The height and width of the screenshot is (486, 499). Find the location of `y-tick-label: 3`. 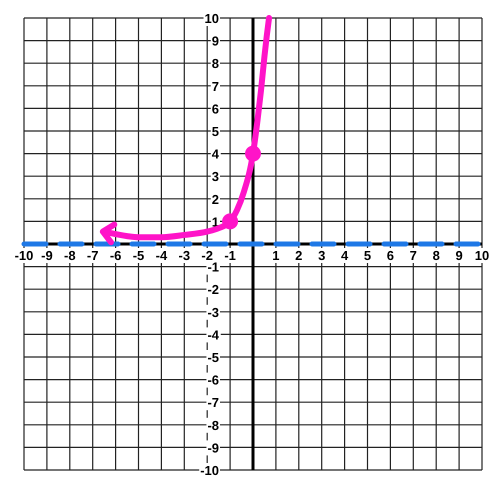

y-tick-label: 3 is located at coordinates (215, 176).